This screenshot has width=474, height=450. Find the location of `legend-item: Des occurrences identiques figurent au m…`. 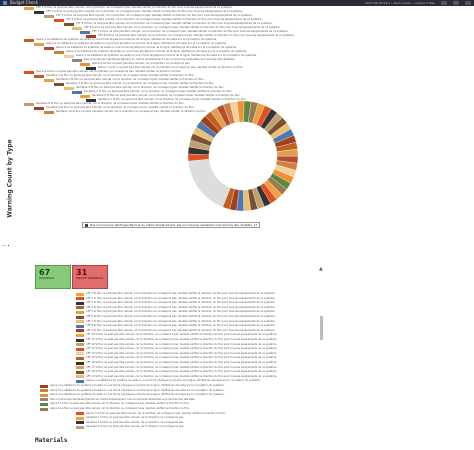

legend-item: Des occurrences identiques figurent au m… is located at coordinates (153, 60).